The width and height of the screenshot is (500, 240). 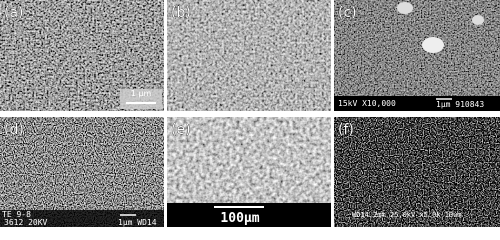 I want to click on scale-label: 1μm 910843, so click(x=460, y=104).